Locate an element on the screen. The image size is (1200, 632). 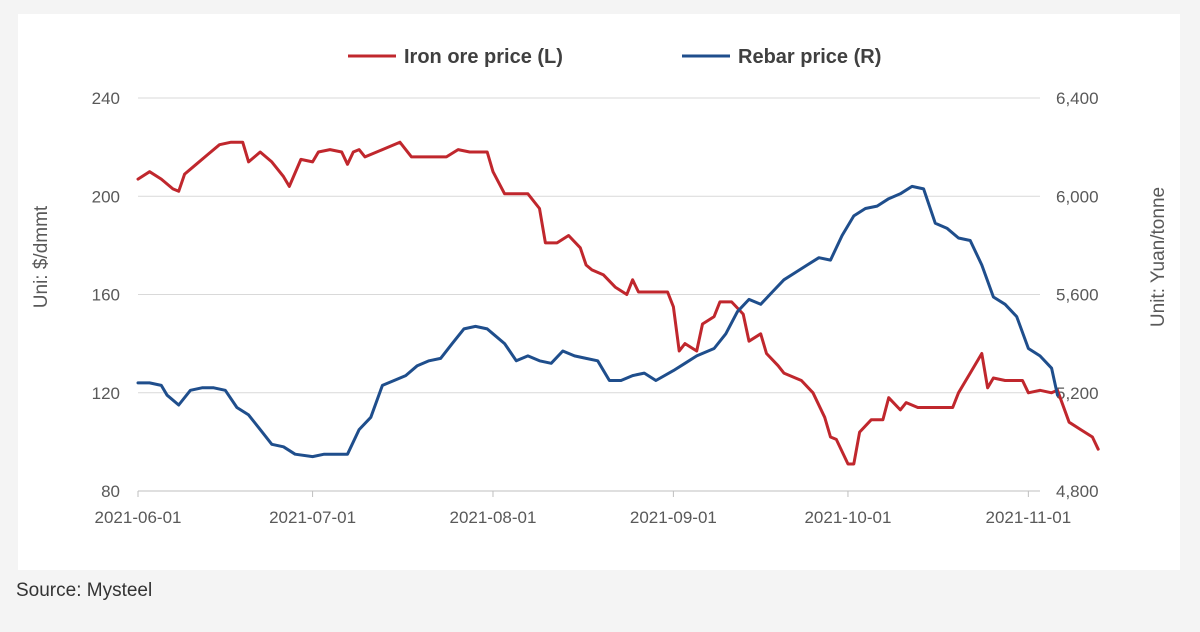
legend-label-iron-ore: Iron ore price (L) is located at coordinates (483, 57).